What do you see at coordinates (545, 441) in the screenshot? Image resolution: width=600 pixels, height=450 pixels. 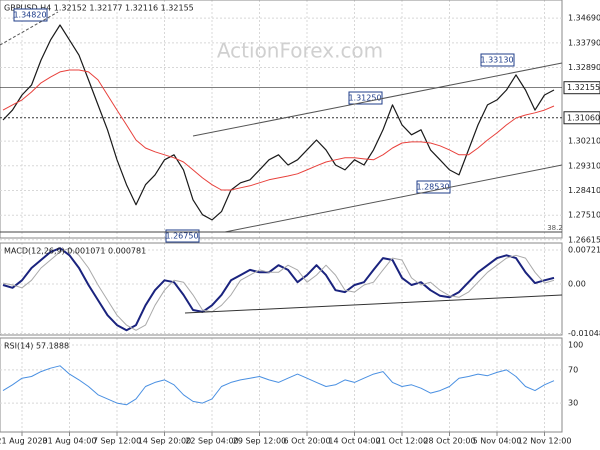 I see `x-tick-label: 12 Nov 12:00` at bounding box center [545, 441].